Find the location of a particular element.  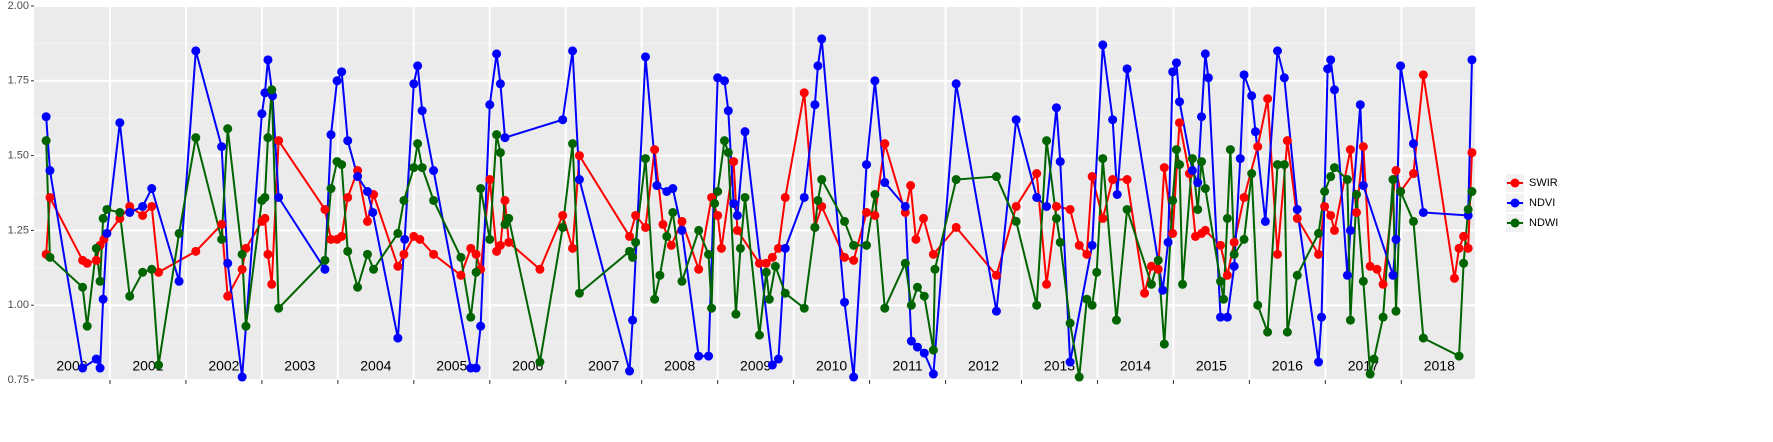

legend-point is located at coordinates (1515, 183).